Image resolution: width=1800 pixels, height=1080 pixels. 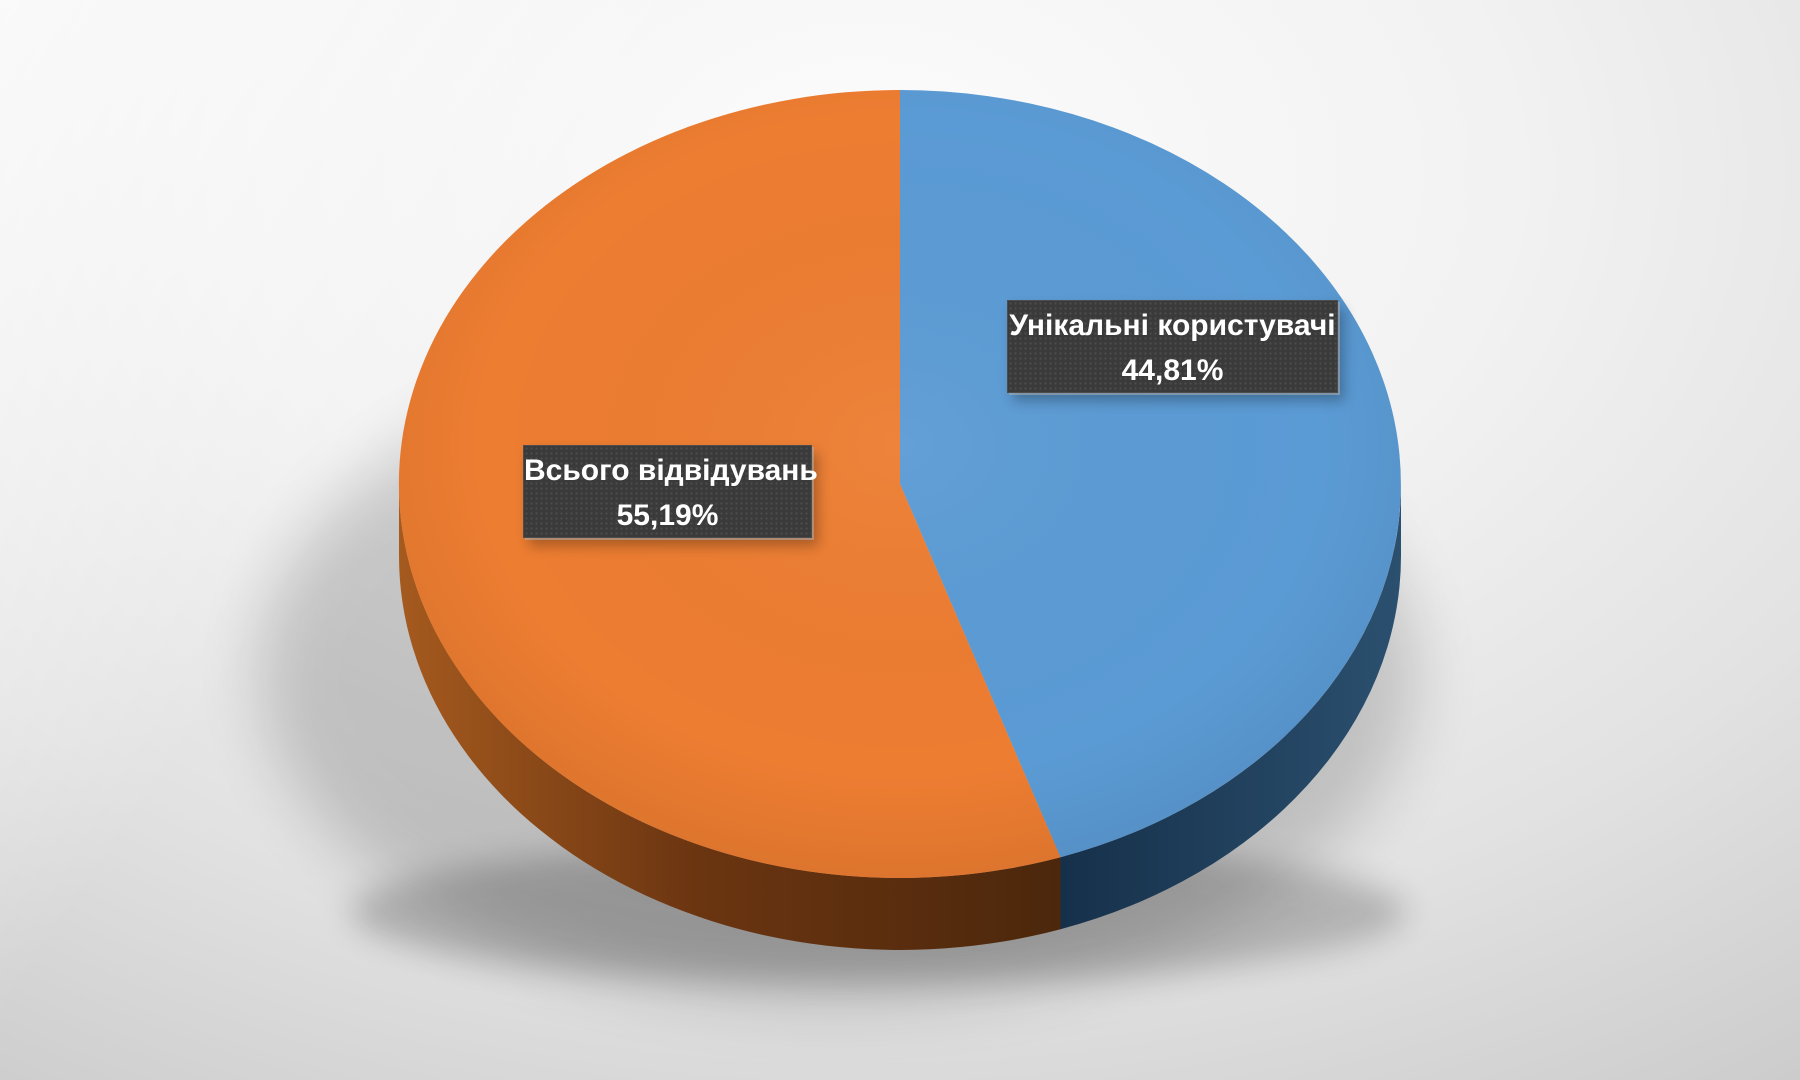 I want to click on data-label-category: Всього відвідувань, so click(x=671, y=470).